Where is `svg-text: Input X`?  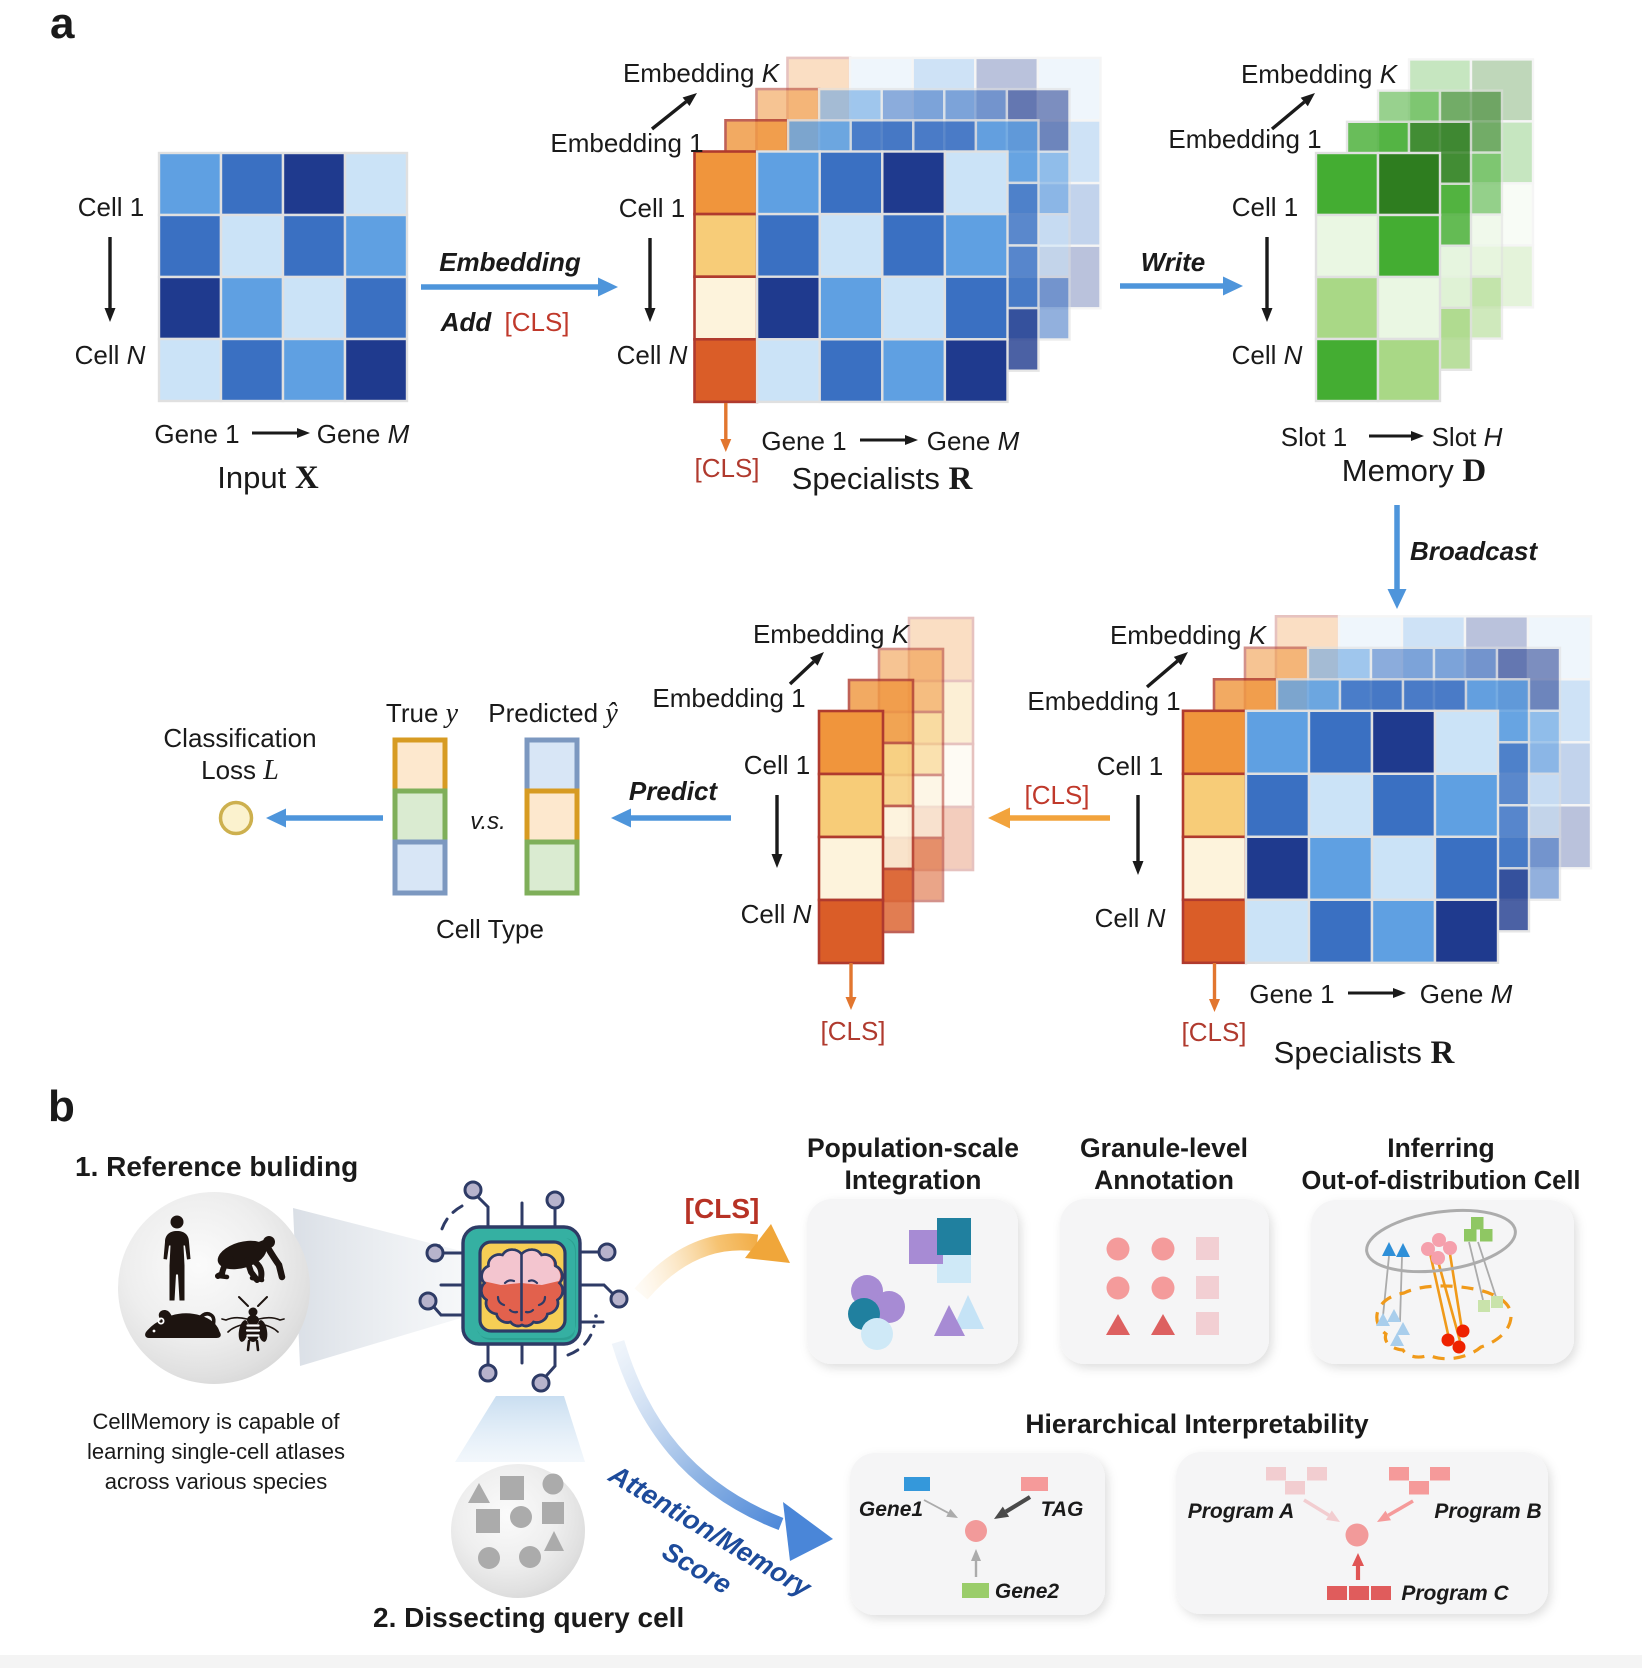
svg-text: Input X is located at coordinates (268, 478).